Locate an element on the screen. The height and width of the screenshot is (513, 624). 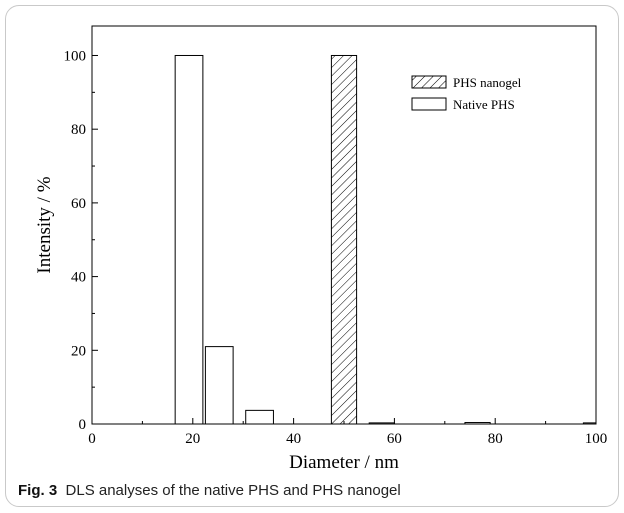
x-tick-label: 0 is located at coordinates (92, 439).